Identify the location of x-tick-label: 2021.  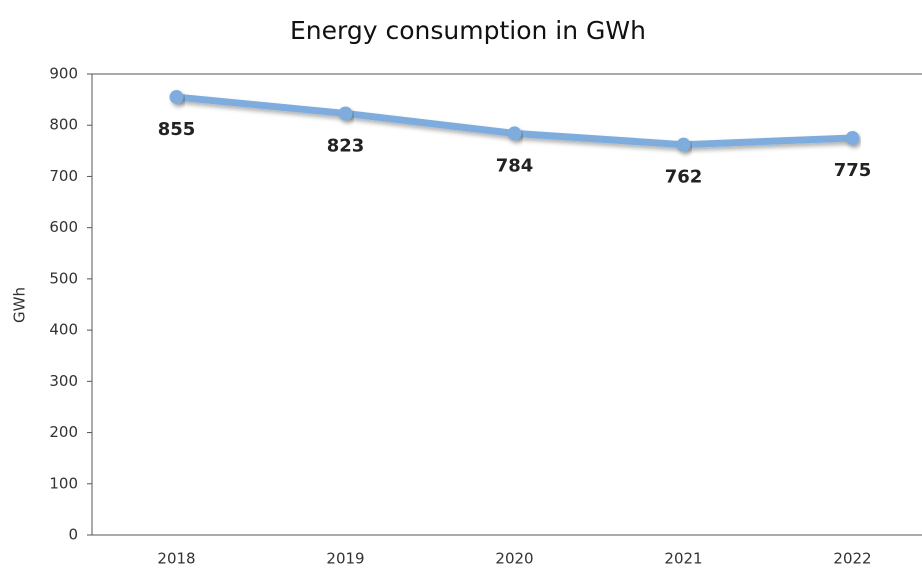
(683, 559).